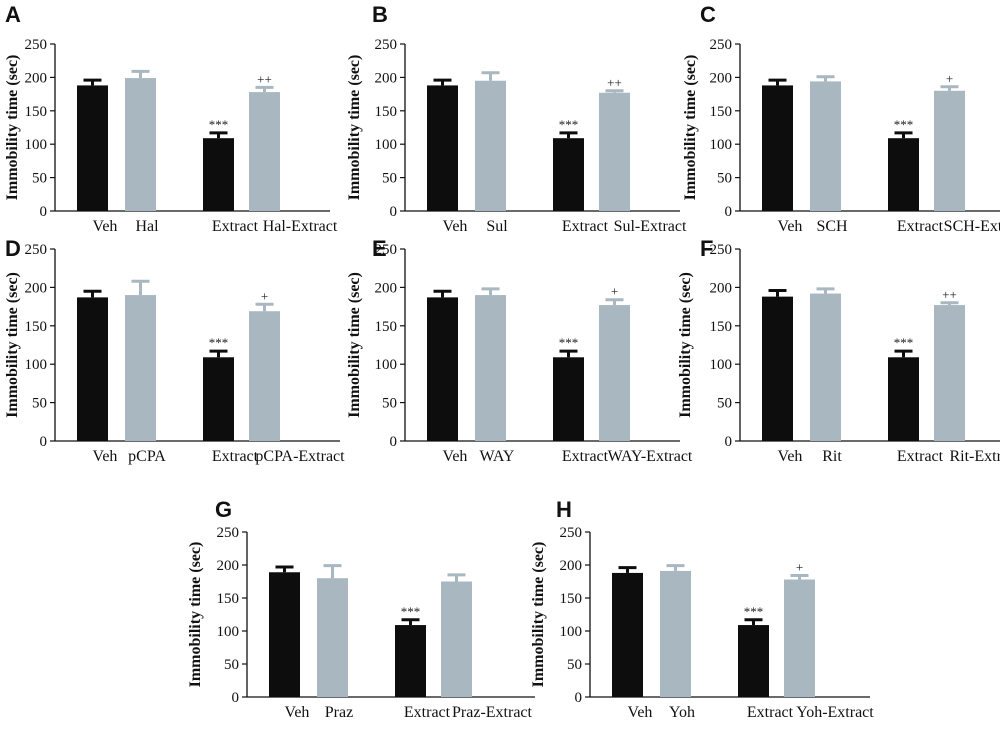  What do you see at coordinates (706, 248) in the screenshot?
I see `panel-letter: F` at bounding box center [706, 248].